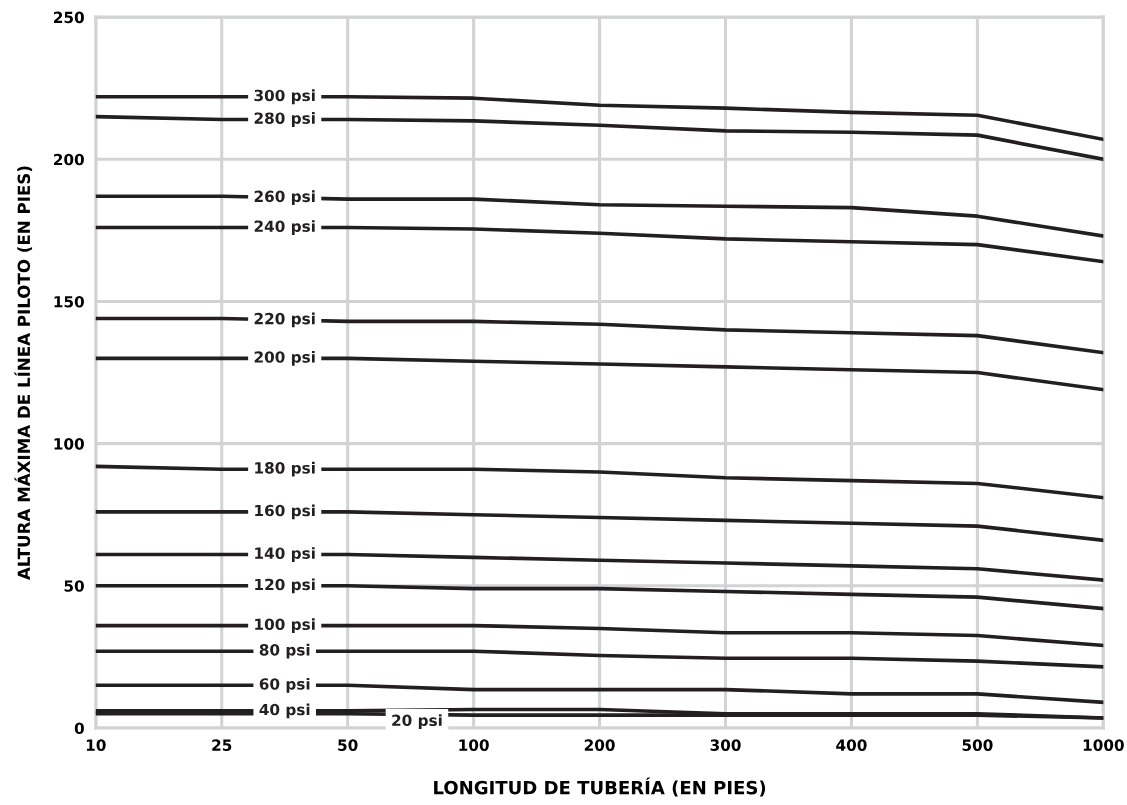  I want to click on x-tick-label: 25, so click(222, 745).